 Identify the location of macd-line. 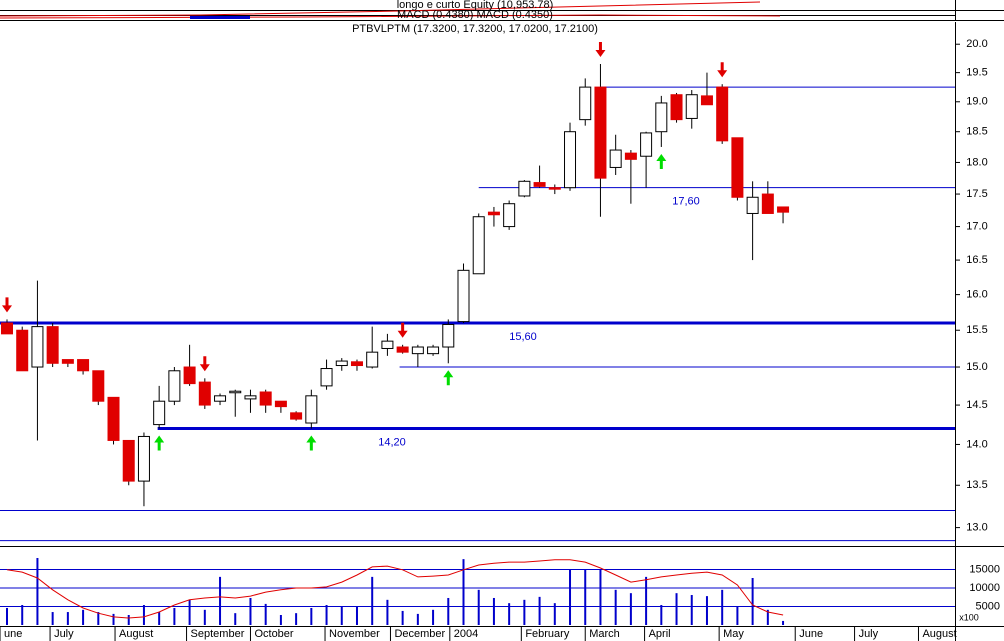
(390, 16).